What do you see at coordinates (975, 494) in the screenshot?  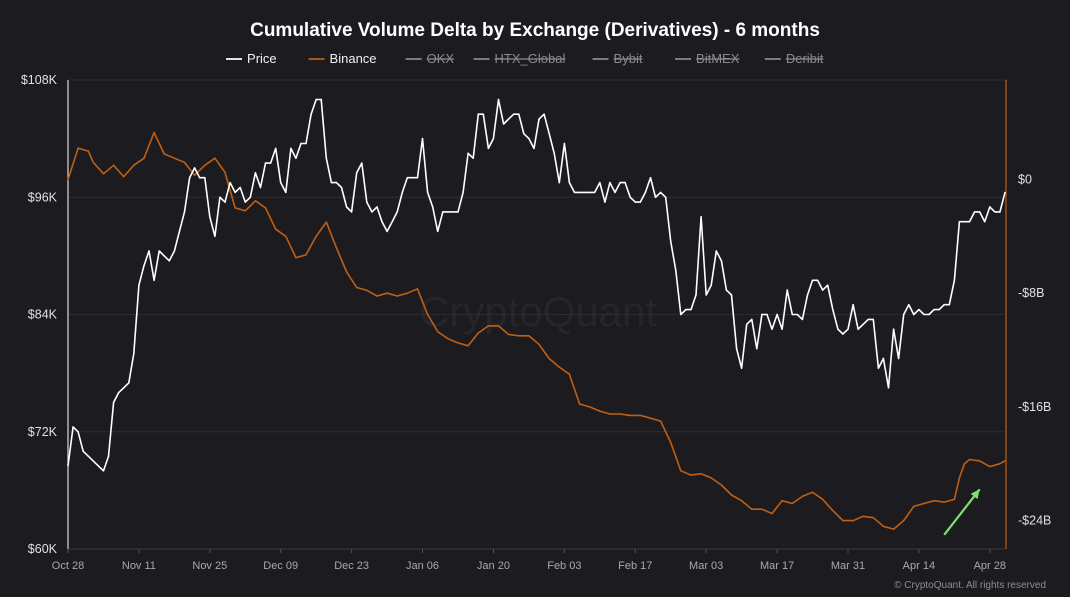 I see `arrow-head` at bounding box center [975, 494].